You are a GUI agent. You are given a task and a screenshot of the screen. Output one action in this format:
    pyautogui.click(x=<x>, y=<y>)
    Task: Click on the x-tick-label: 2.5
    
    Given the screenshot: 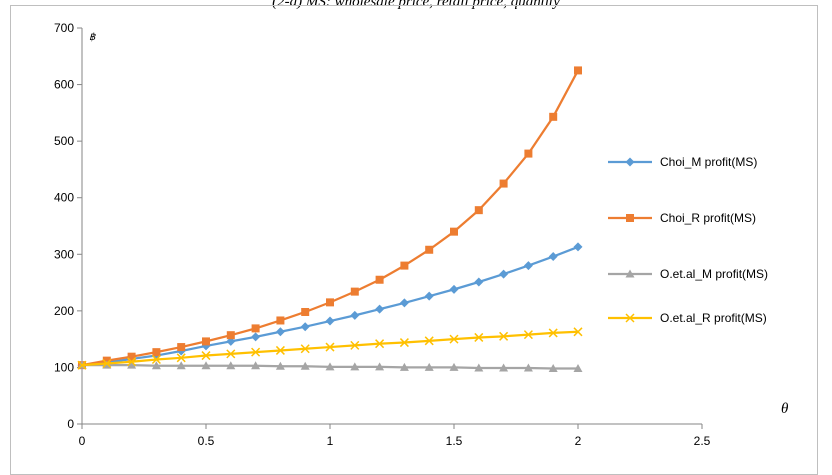 What is the action you would take?
    pyautogui.click(x=702, y=441)
    